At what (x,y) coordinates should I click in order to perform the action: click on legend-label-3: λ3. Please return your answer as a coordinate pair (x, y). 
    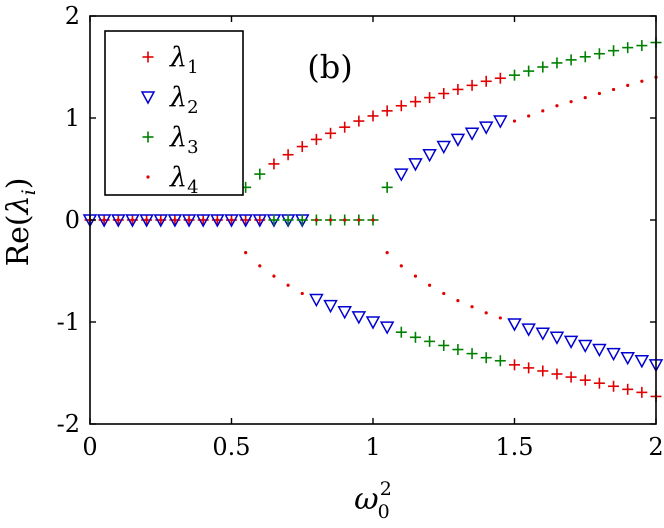
    Looking at the image, I should click on (184, 140).